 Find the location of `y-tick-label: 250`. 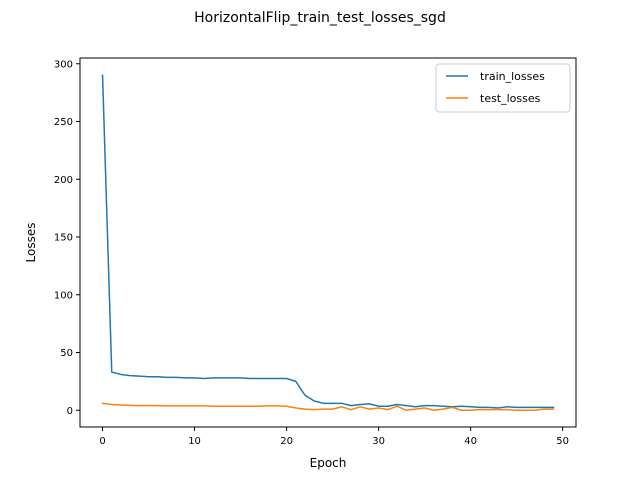

y-tick-label: 250 is located at coordinates (63, 122).